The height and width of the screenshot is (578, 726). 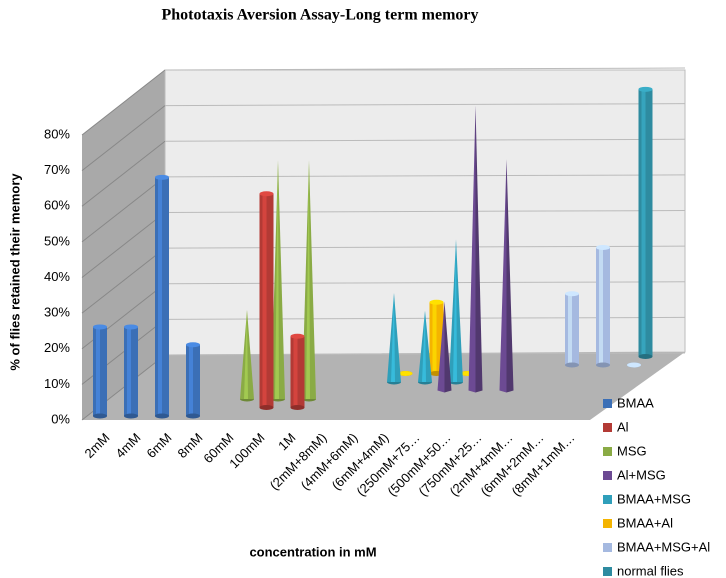 What do you see at coordinates (128, 445) in the screenshot?
I see `x-tick-label: 4mM` at bounding box center [128, 445].